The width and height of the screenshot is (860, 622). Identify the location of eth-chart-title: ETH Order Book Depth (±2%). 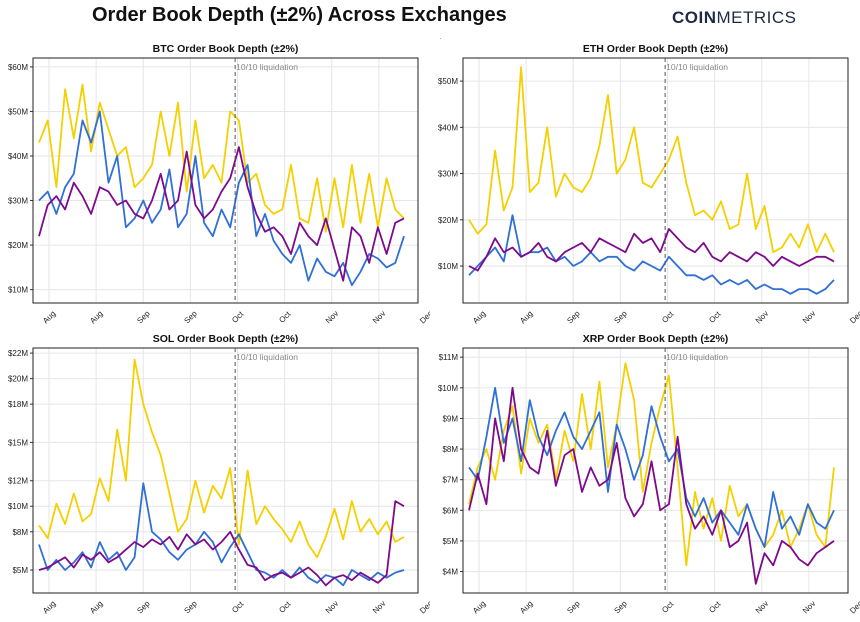
(655, 49).